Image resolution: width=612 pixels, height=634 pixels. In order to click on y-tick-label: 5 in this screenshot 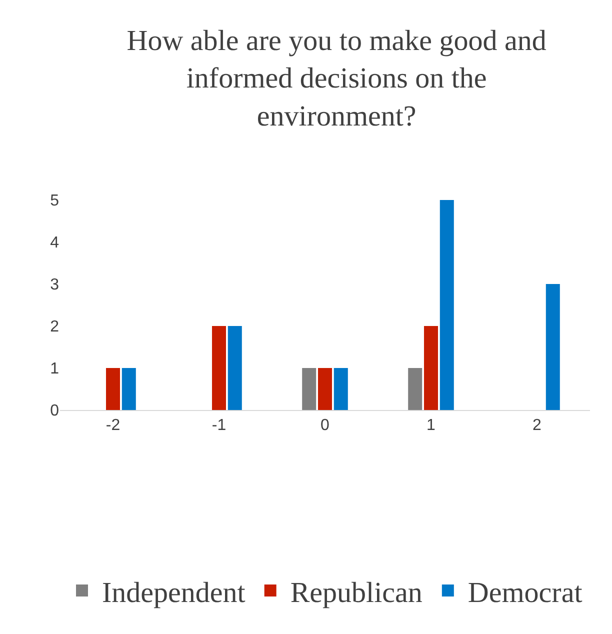, I will do `click(55, 201)`.